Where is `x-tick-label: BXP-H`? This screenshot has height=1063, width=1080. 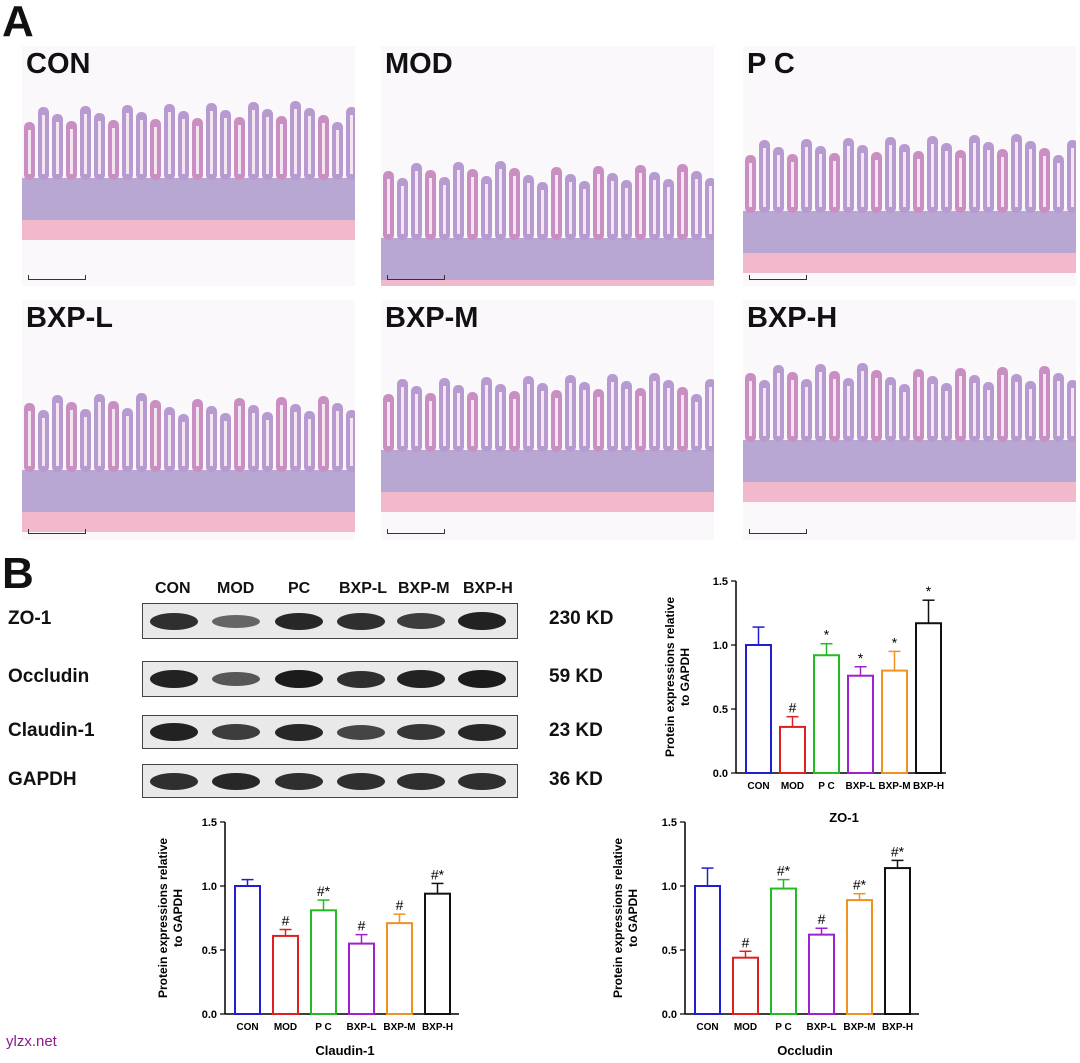 x-tick-label: BXP-H is located at coordinates (897, 1027).